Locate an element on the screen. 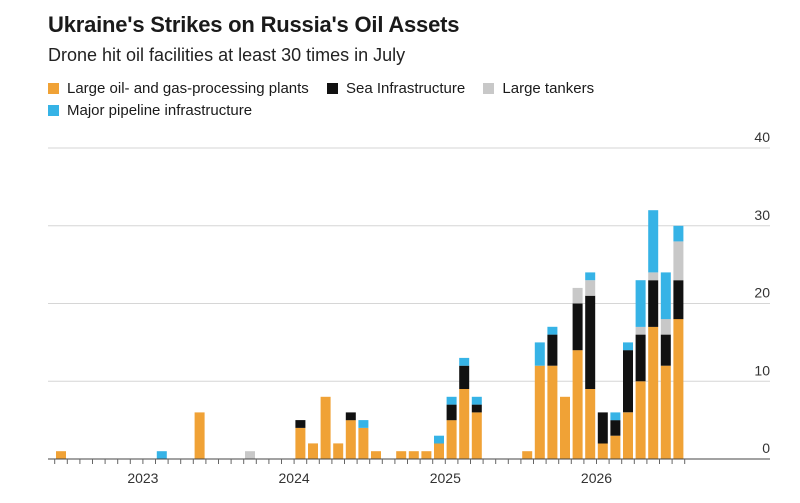  legend-item-sea-infrastructure: Sea Infrastructure is located at coordinates (396, 88).